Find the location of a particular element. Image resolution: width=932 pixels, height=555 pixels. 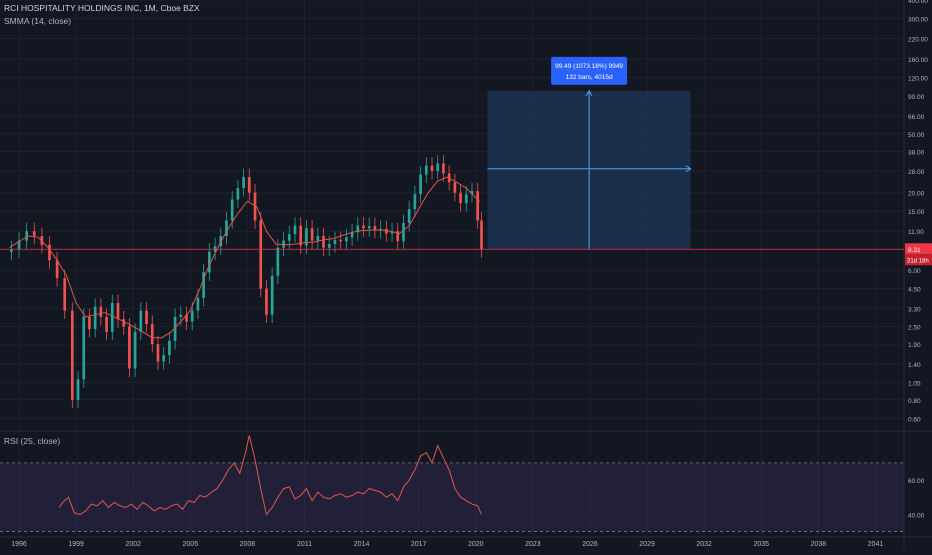

x-tick-label: 2017 is located at coordinates (419, 544).